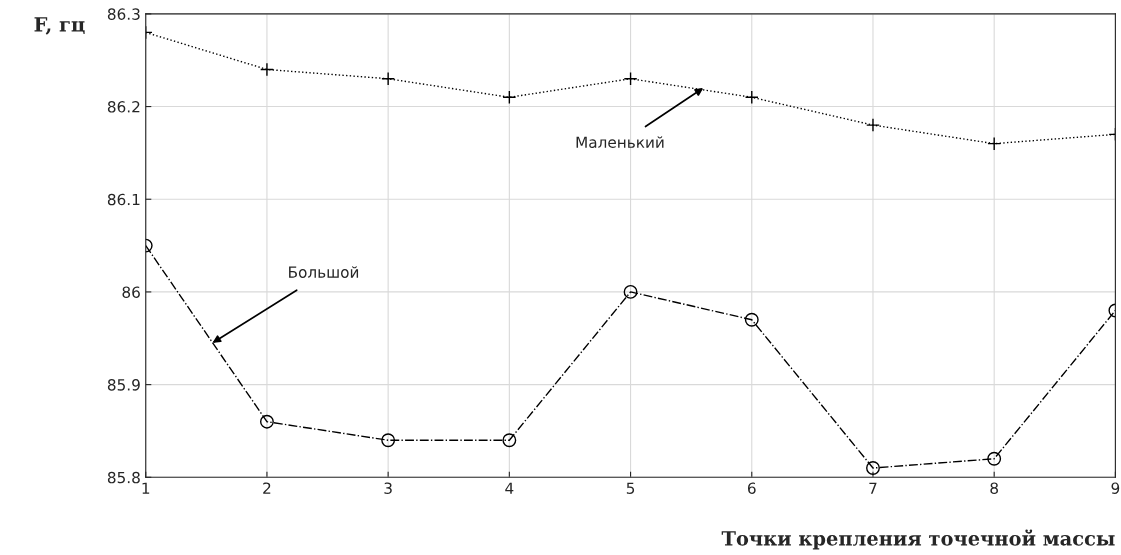 This screenshot has height=555, width=1121. Describe the element at coordinates (123, 385) in the screenshot. I see `y-tick-label: 85.9` at that location.